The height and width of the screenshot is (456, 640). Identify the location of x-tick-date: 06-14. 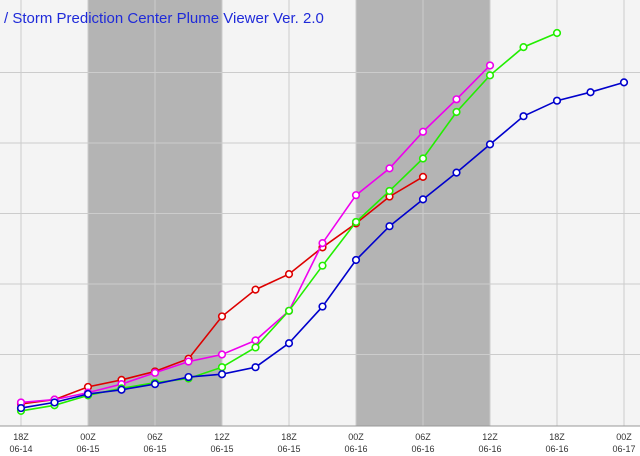
(20, 449).